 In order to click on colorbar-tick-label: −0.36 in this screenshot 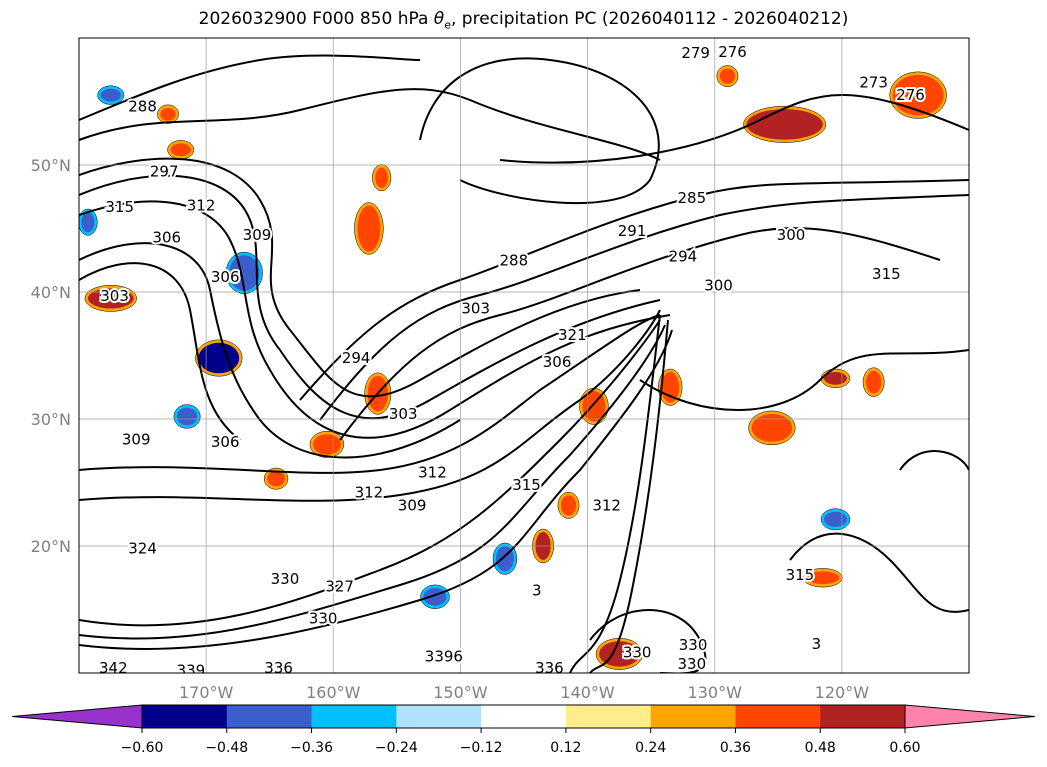, I will do `click(311, 748)`.